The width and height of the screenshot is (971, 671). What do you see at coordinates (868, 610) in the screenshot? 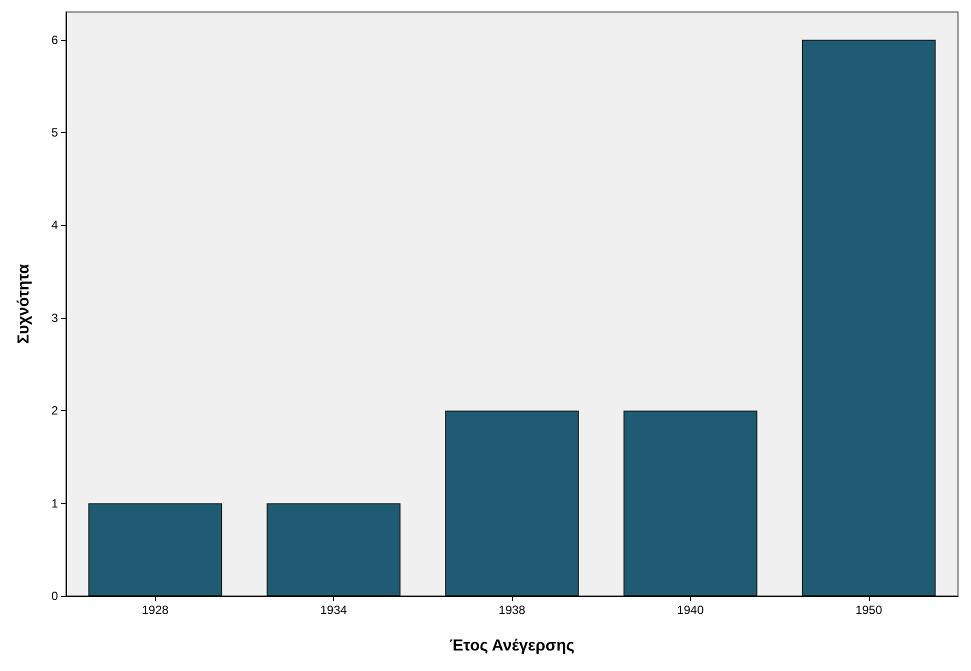
I see `x-tick-label: 1950` at bounding box center [868, 610].